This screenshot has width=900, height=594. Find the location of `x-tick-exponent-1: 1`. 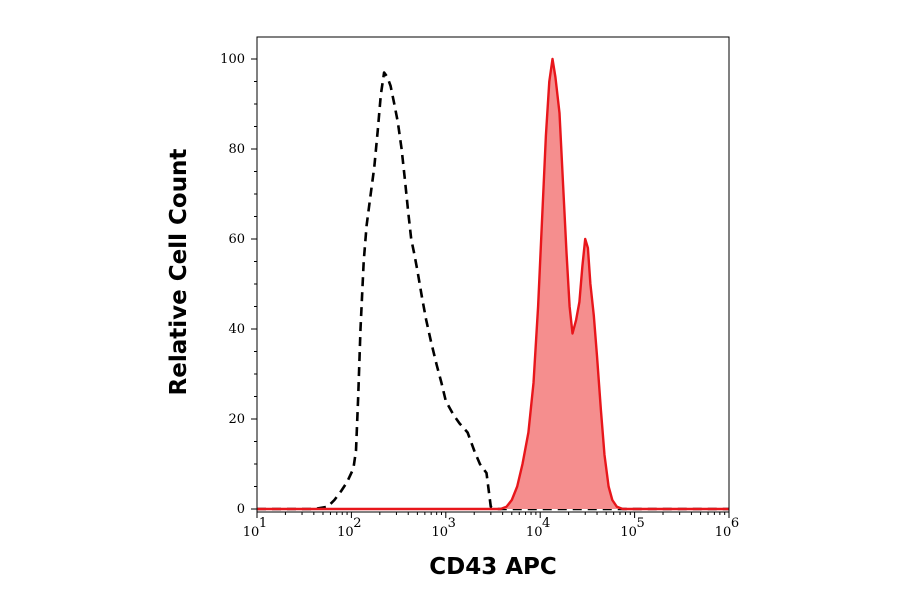

x-tick-exponent-1: 1 is located at coordinates (263, 523).